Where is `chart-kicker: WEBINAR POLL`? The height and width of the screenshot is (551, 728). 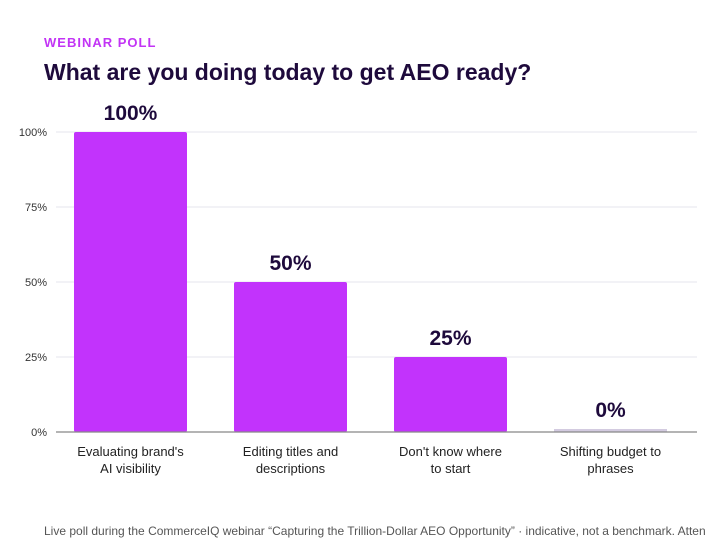 chart-kicker: WEBINAR POLL is located at coordinates (100, 42).